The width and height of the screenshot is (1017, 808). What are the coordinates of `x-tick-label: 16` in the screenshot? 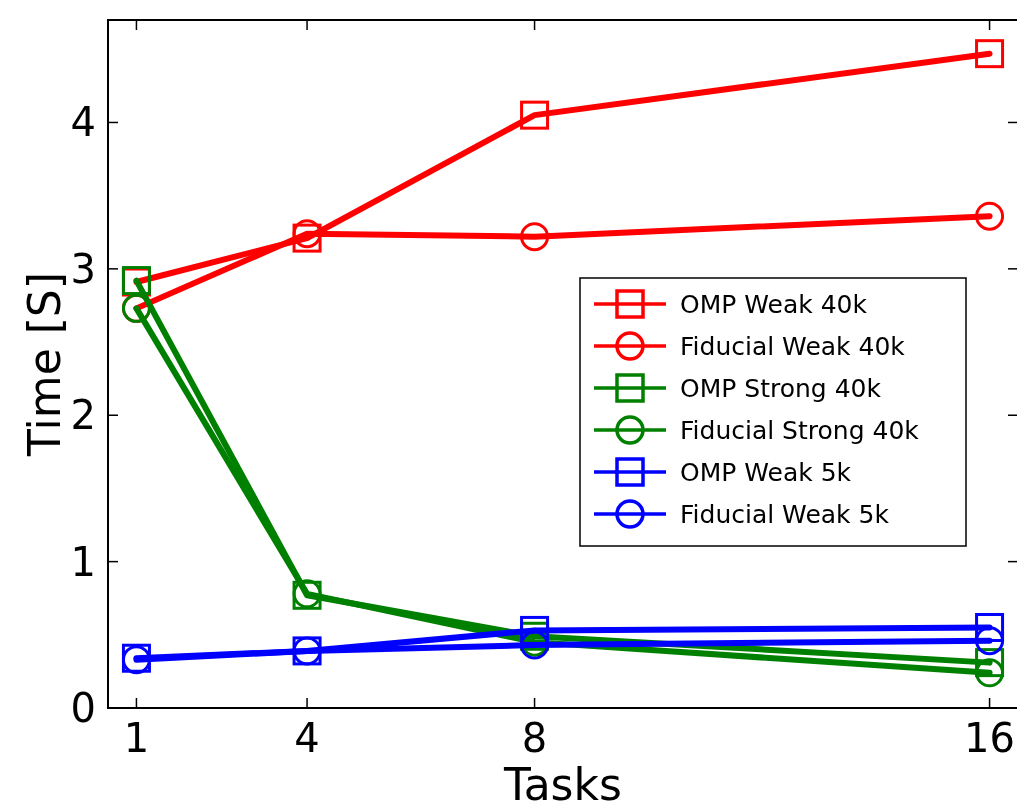 It's located at (990, 738).